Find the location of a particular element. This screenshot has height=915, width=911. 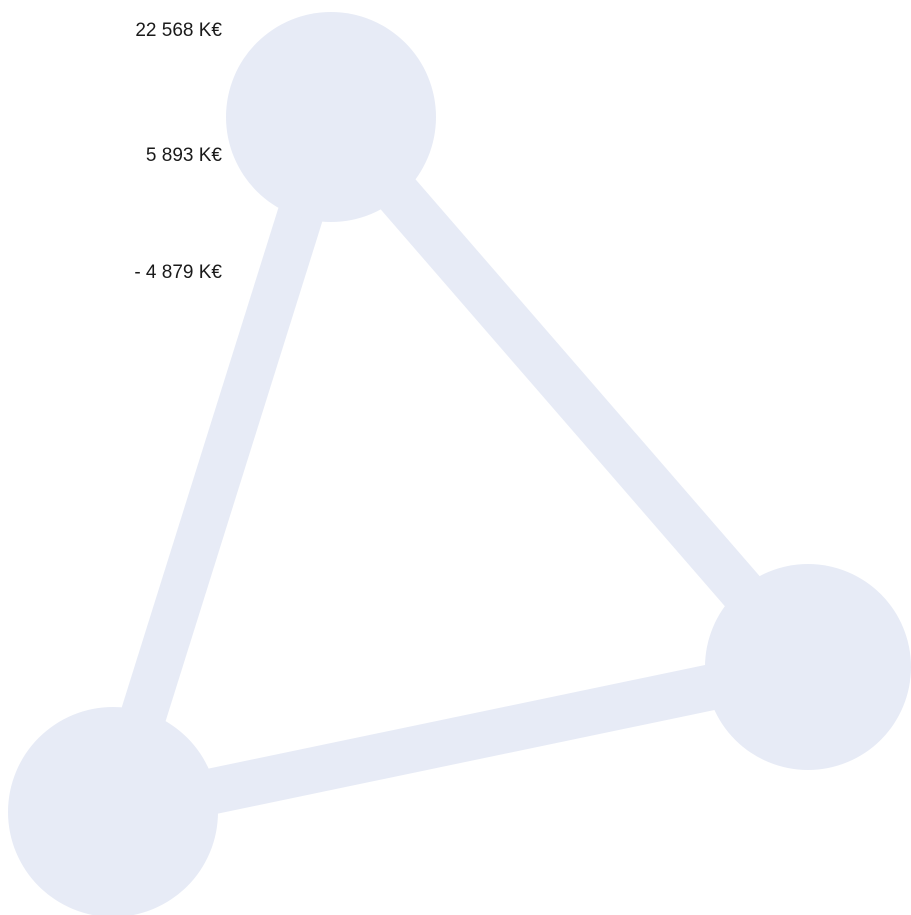

value-label: 22 568 K€ is located at coordinates (178, 30).